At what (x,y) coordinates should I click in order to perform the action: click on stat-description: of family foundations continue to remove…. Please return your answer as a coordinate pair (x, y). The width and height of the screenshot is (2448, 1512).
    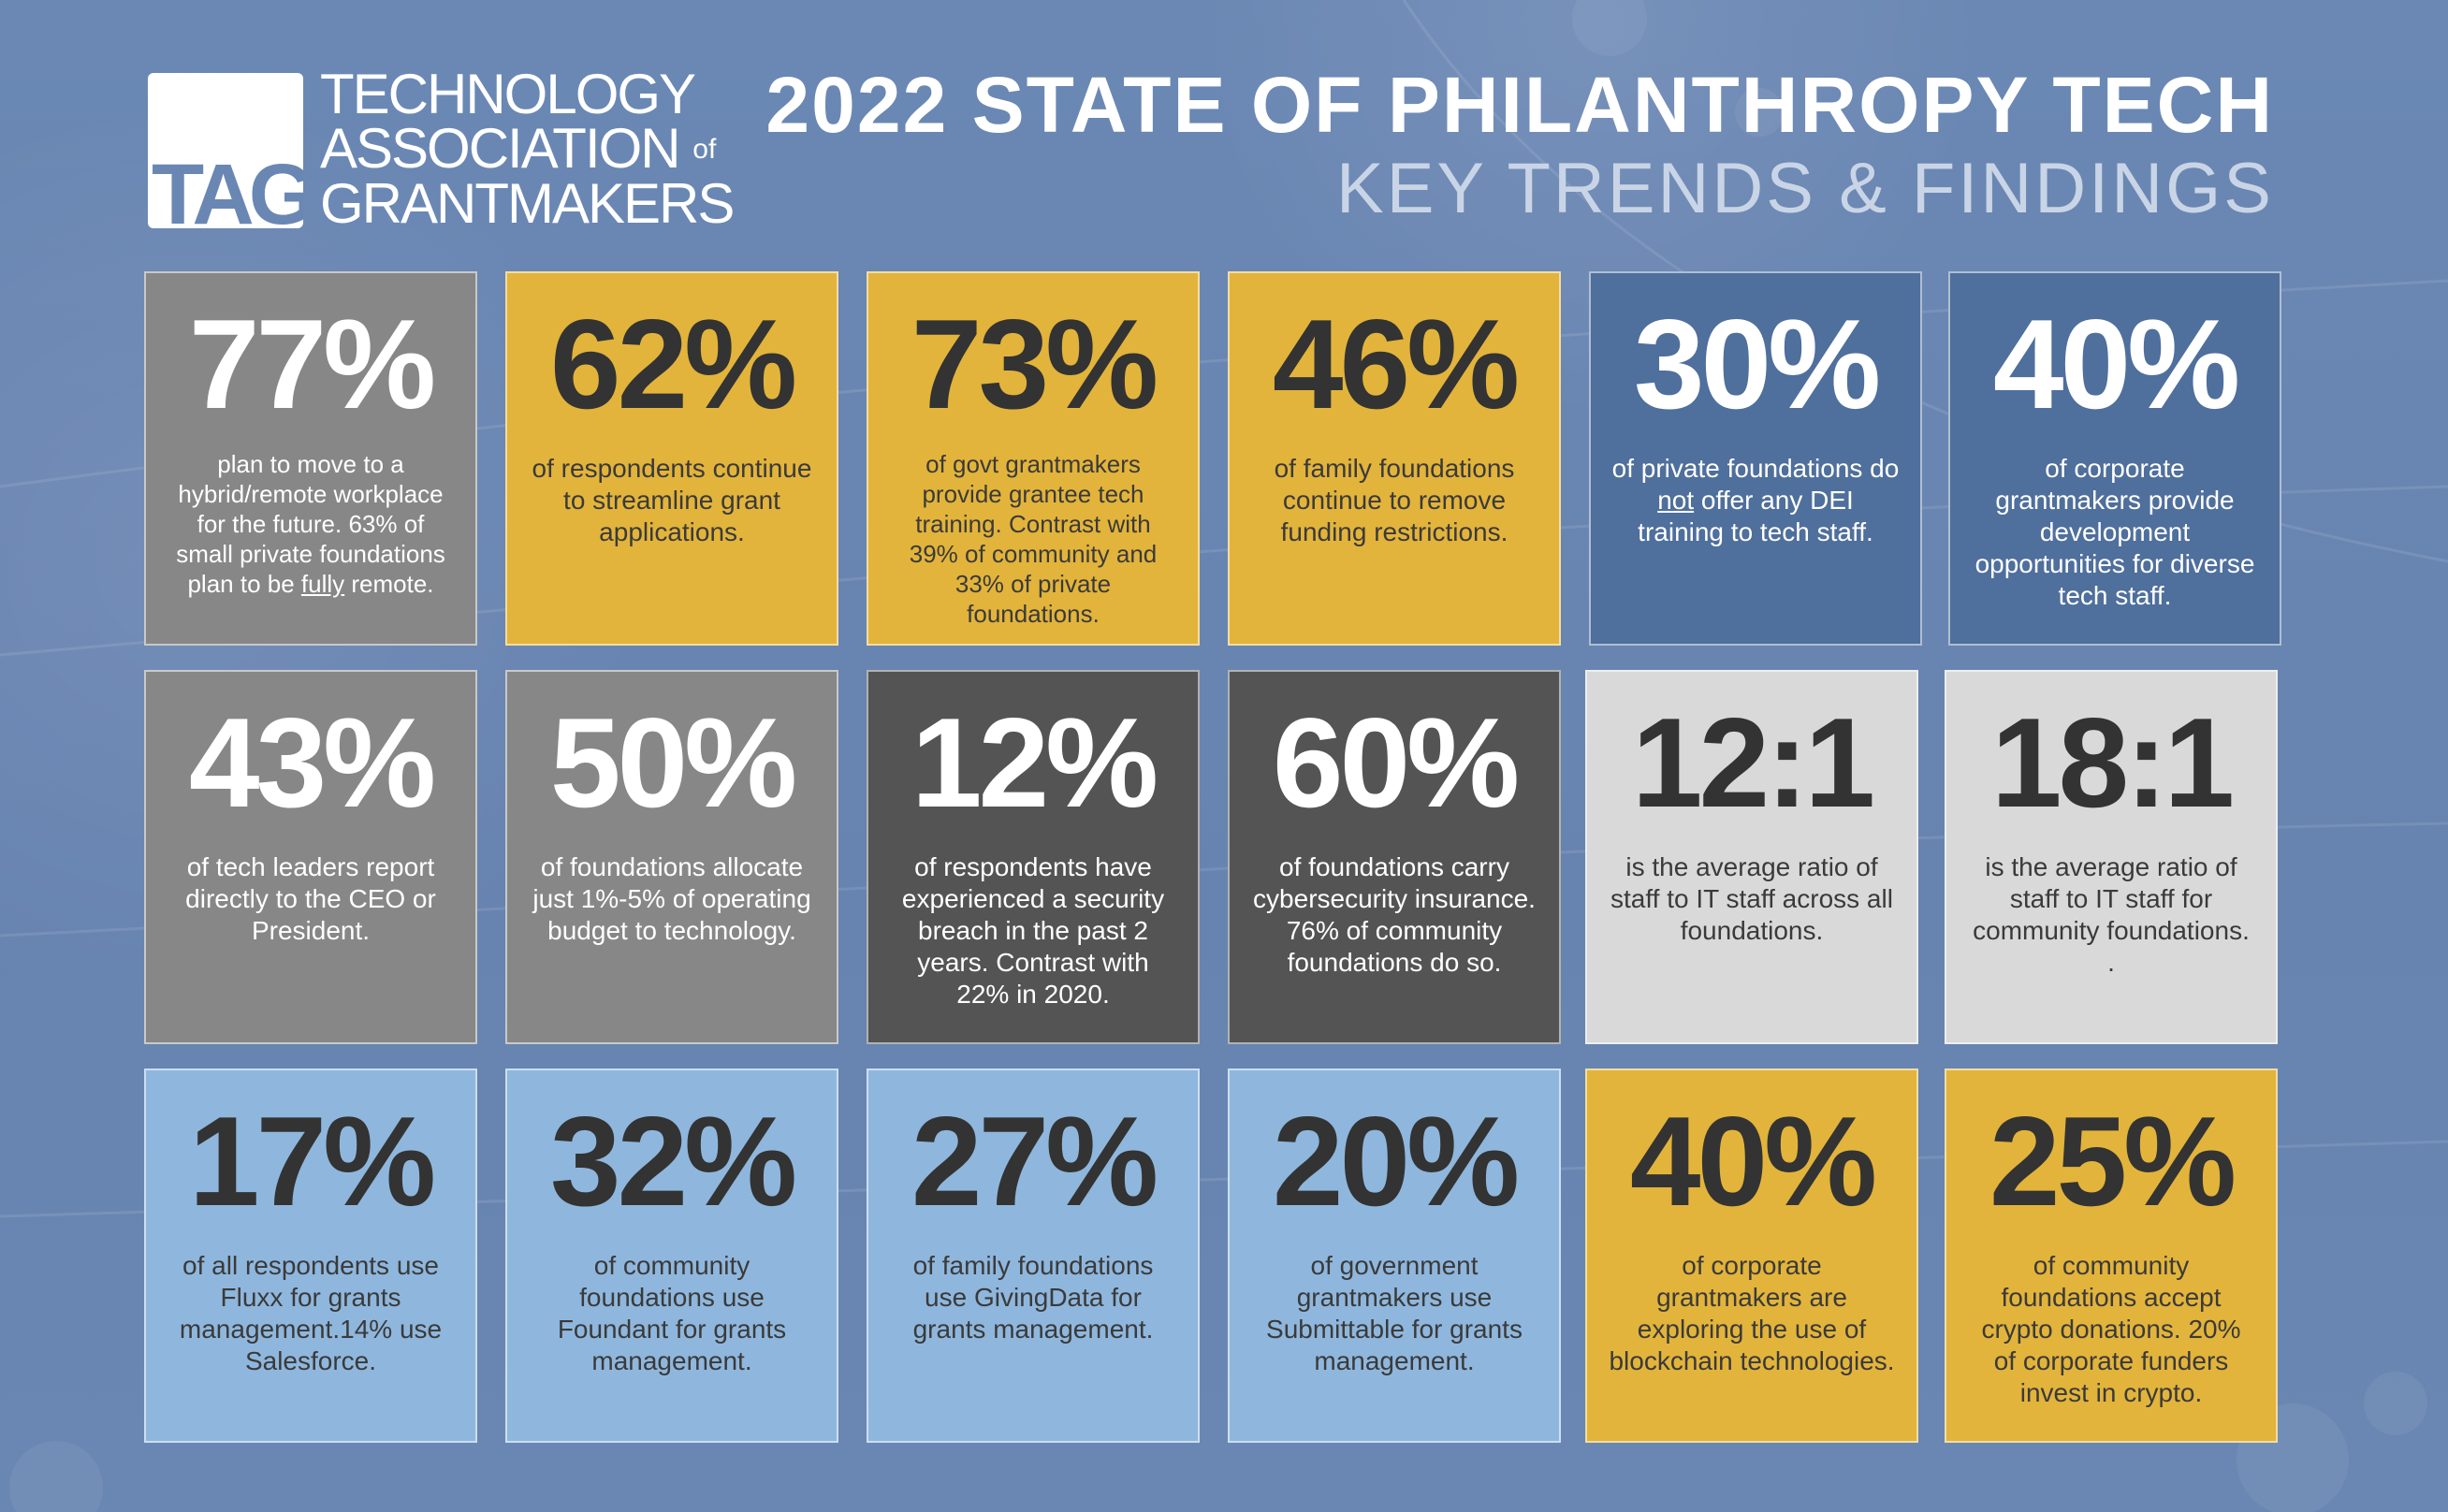
    Looking at the image, I should click on (1395, 500).